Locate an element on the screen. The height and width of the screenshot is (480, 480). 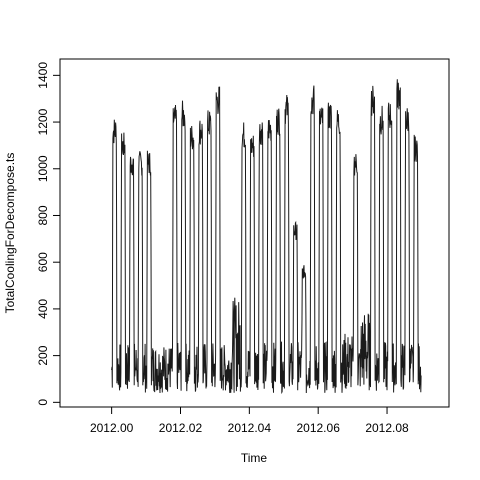
y-tick-label: 0 is located at coordinates (43, 402).